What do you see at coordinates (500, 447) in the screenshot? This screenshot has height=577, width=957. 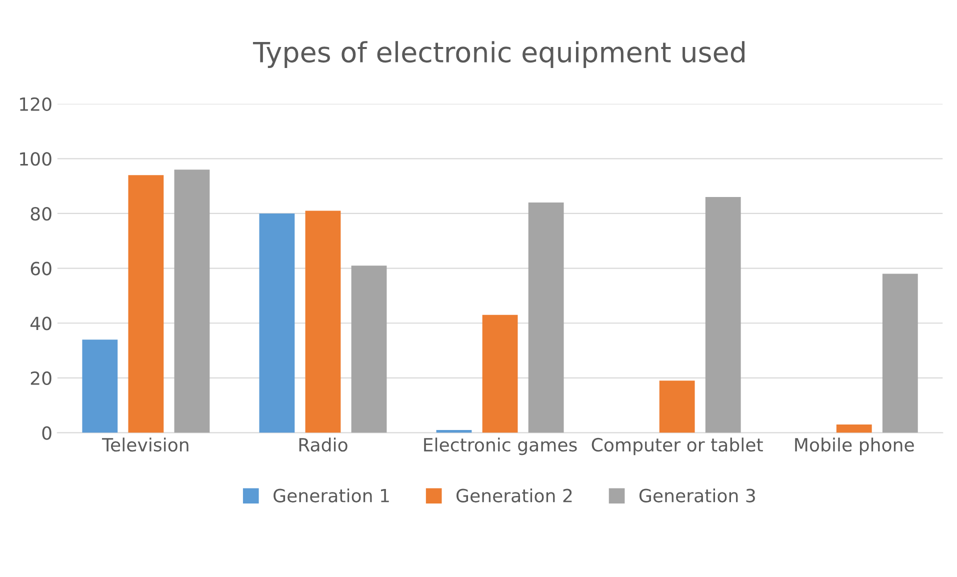 I see `x-tick-label: Electronic games` at bounding box center [500, 447].